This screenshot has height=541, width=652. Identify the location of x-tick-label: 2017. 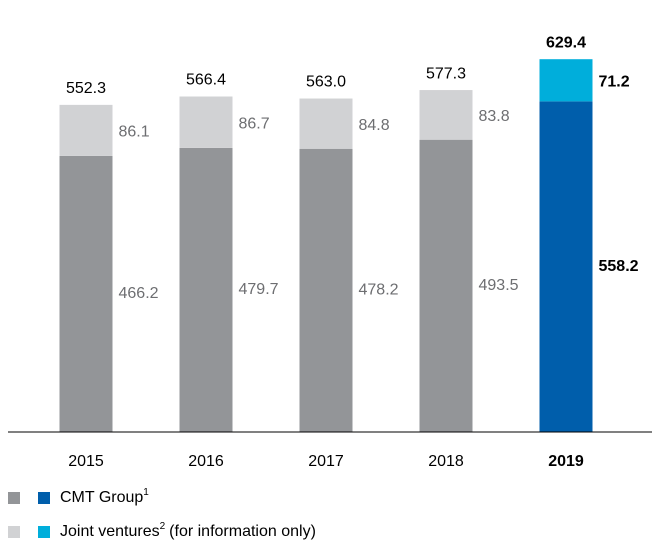
(326, 461).